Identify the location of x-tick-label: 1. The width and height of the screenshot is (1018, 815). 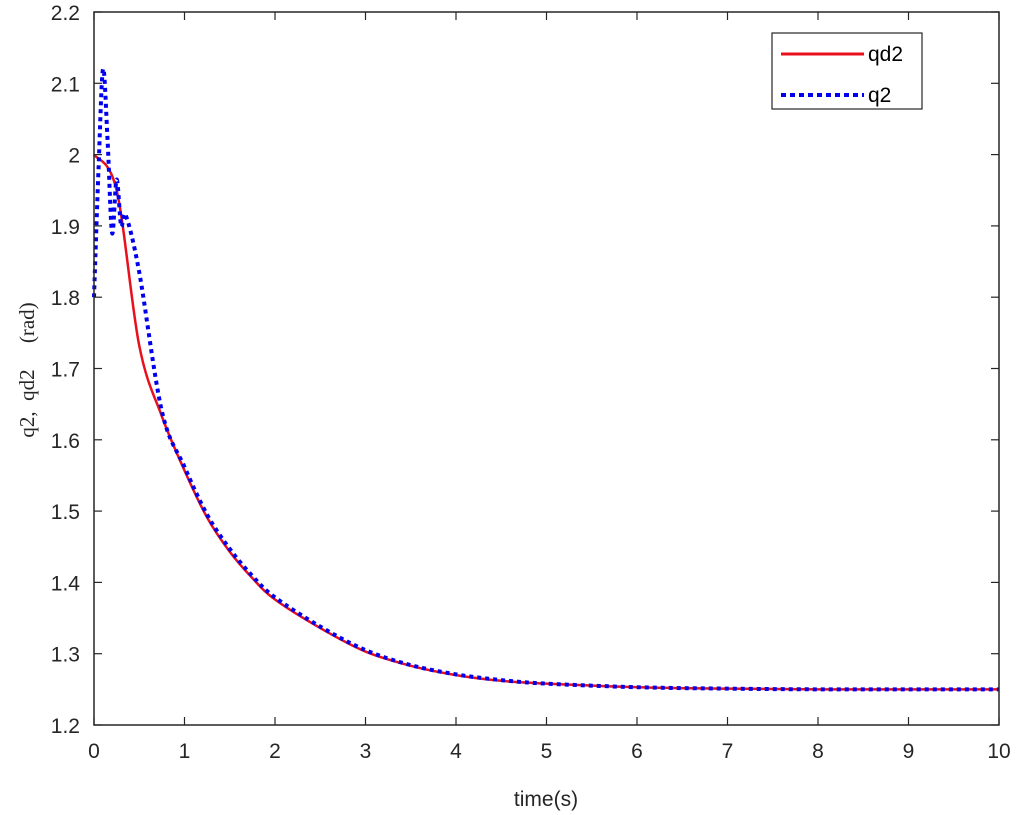
(185, 751).